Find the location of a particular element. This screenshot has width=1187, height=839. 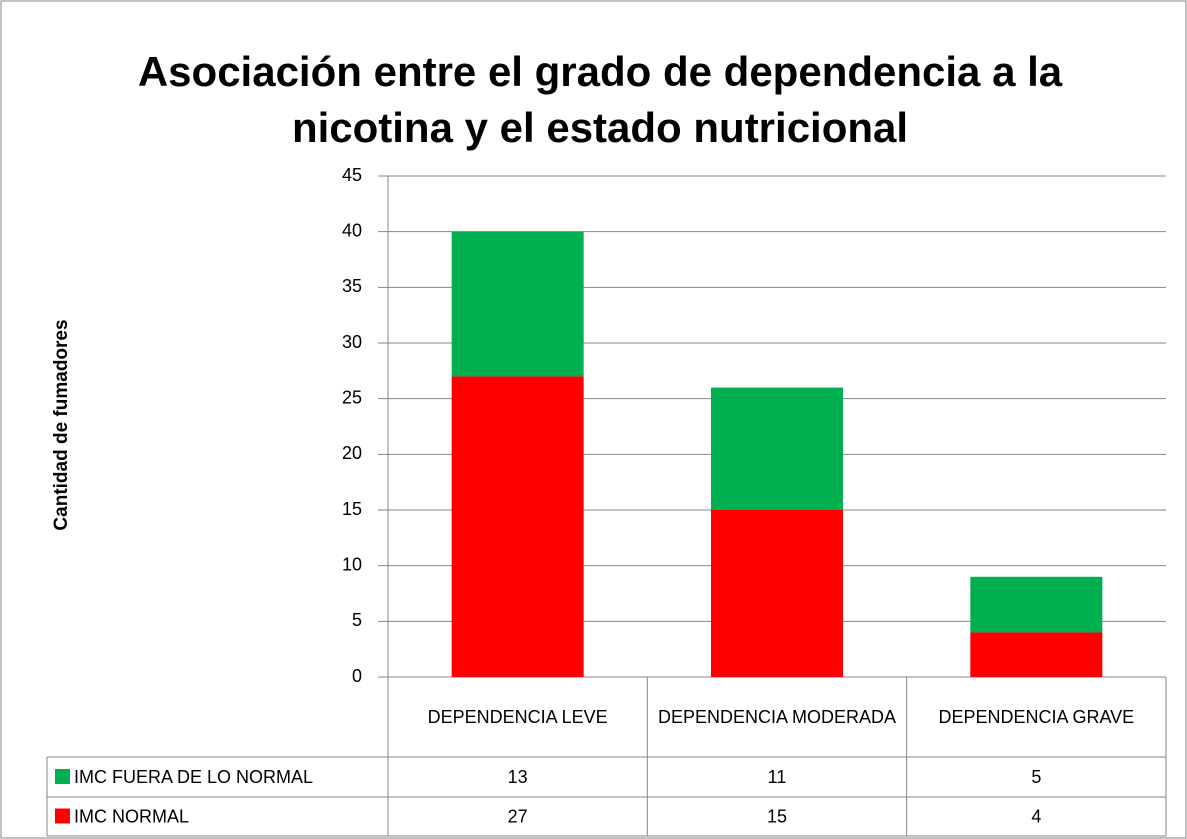

x-tick-label: DEPENDENCIA LEVE is located at coordinates (517, 717).